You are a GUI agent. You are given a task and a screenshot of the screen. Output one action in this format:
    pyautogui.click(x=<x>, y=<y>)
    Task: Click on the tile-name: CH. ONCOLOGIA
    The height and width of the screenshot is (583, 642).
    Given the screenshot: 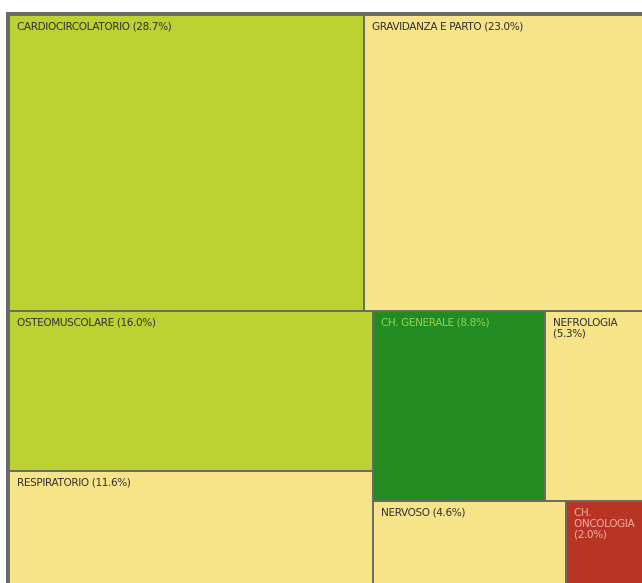 What is the action you would take?
    pyautogui.click(x=604, y=518)
    